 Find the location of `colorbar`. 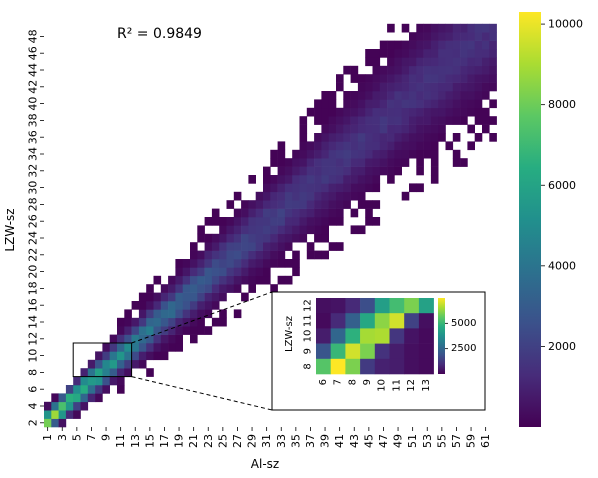

colorbar is located at coordinates (530, 219).